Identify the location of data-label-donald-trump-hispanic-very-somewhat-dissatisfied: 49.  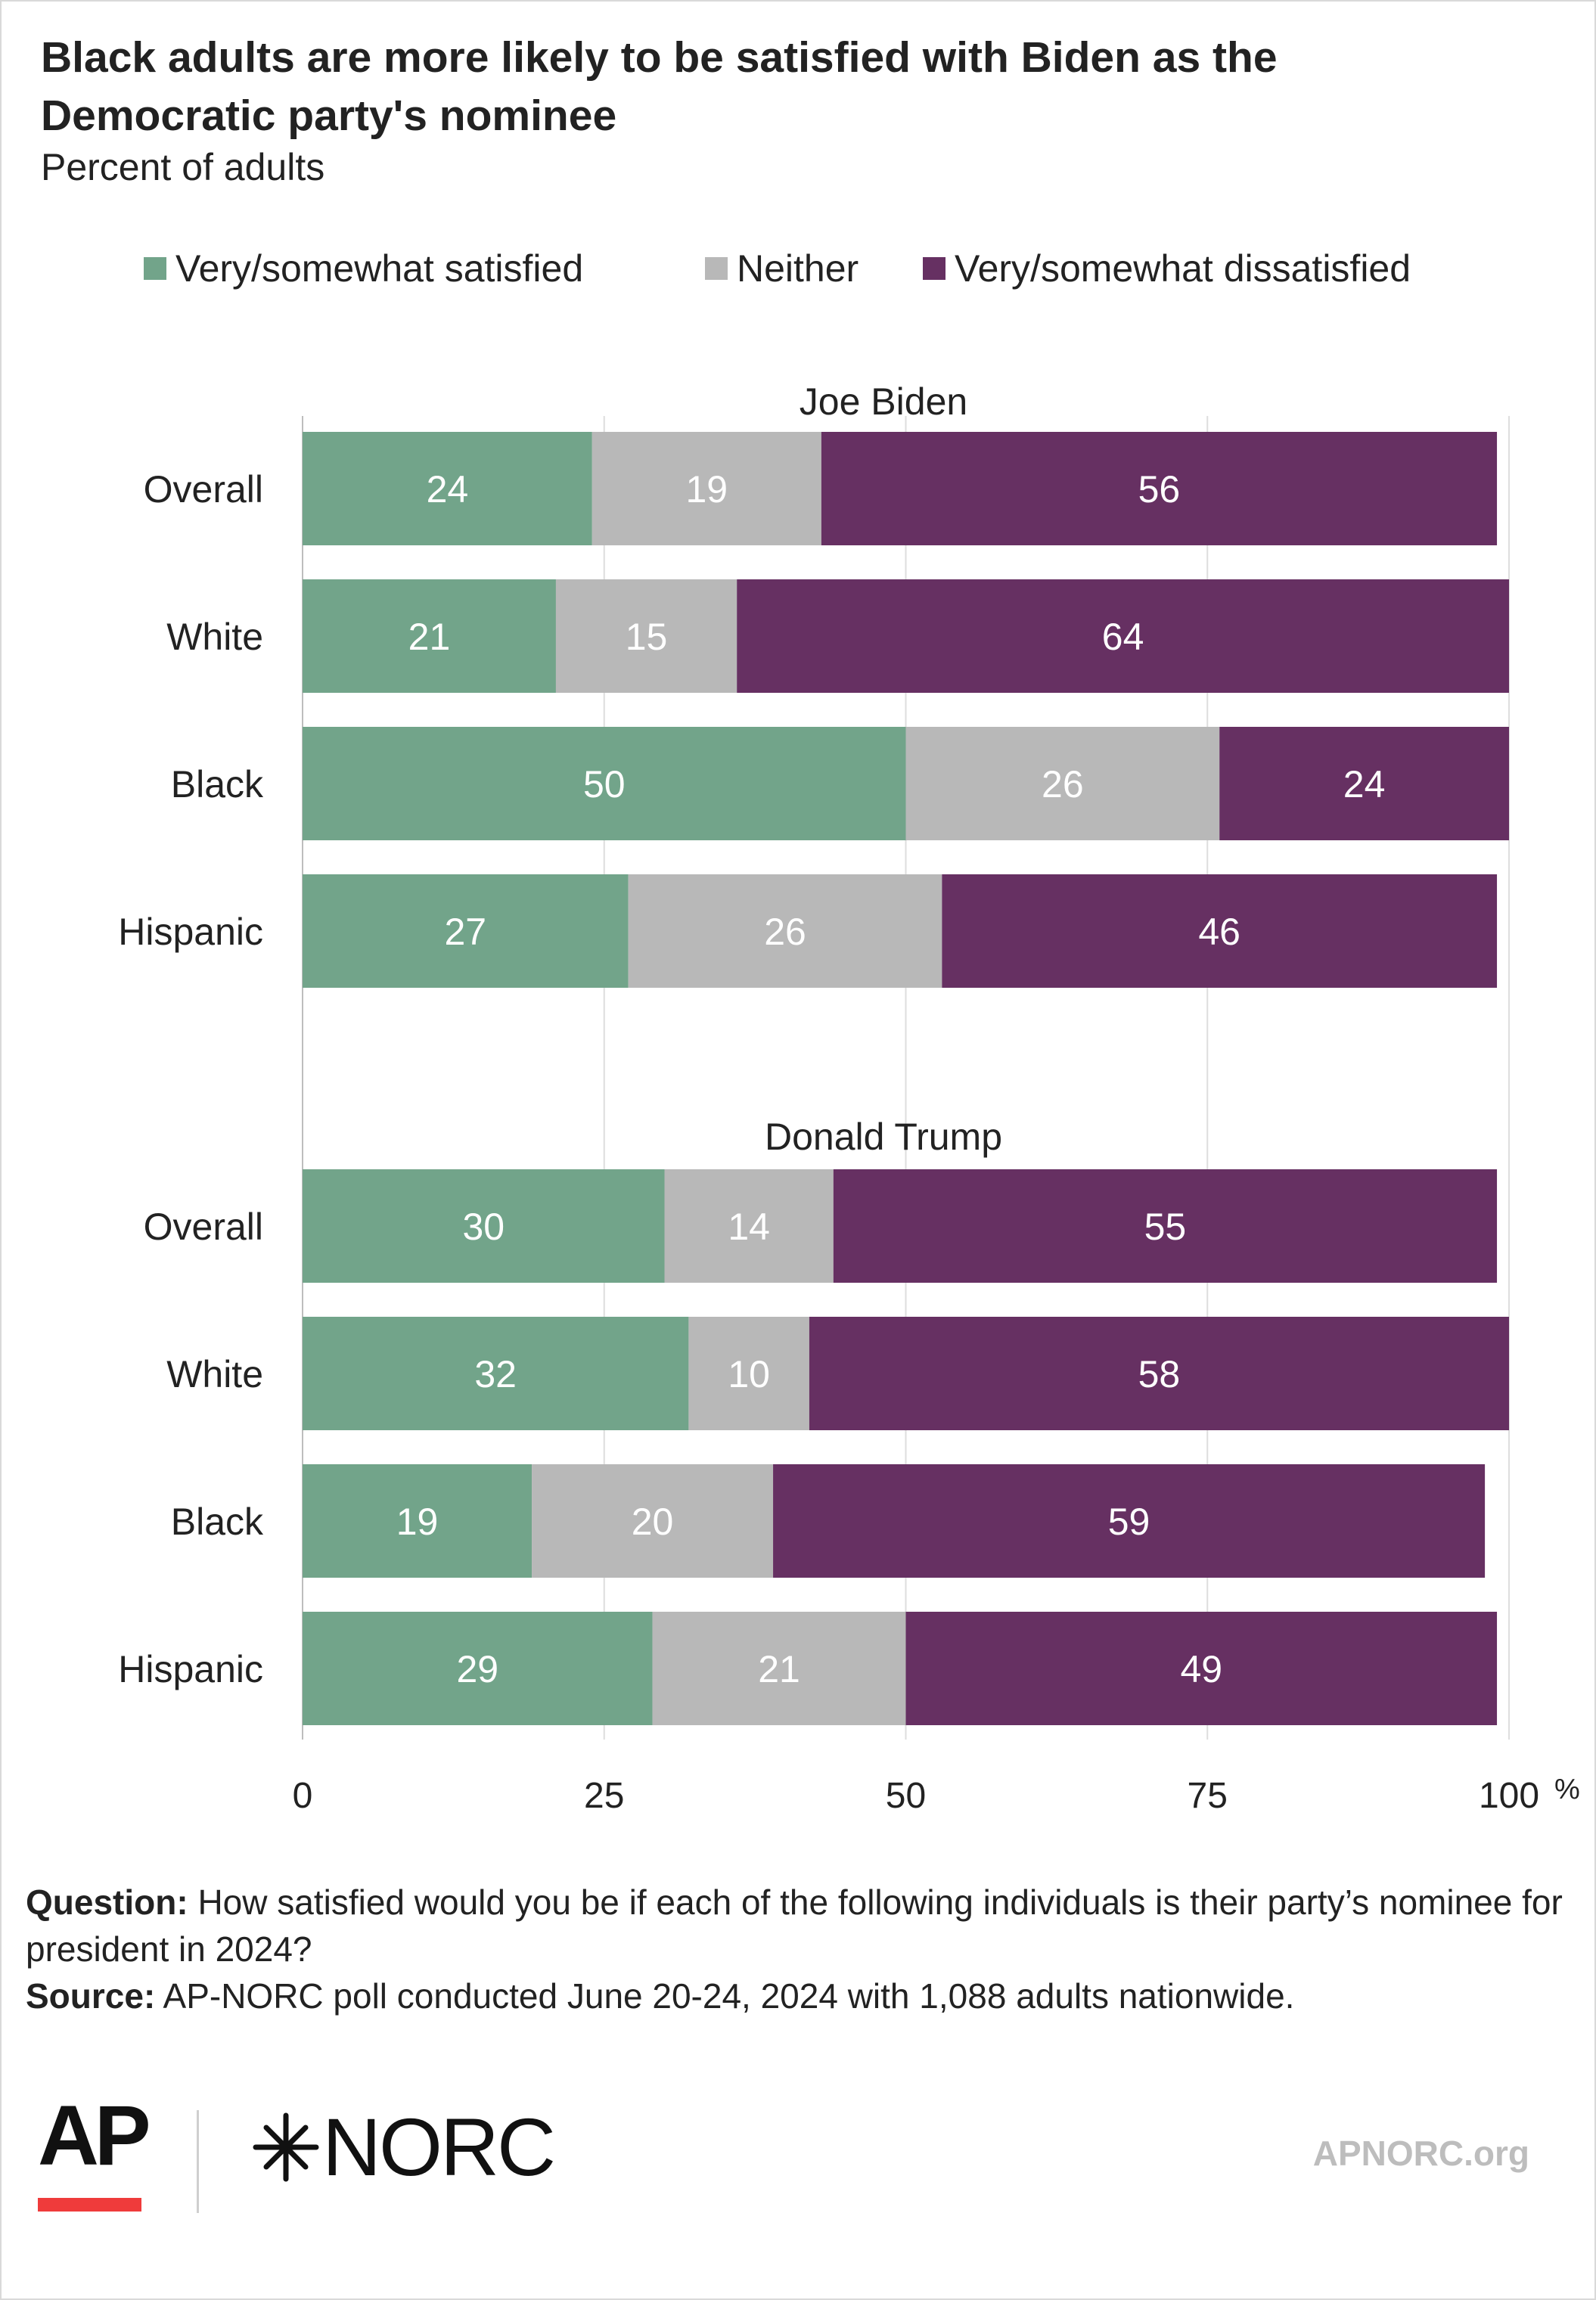
(1201, 1669).